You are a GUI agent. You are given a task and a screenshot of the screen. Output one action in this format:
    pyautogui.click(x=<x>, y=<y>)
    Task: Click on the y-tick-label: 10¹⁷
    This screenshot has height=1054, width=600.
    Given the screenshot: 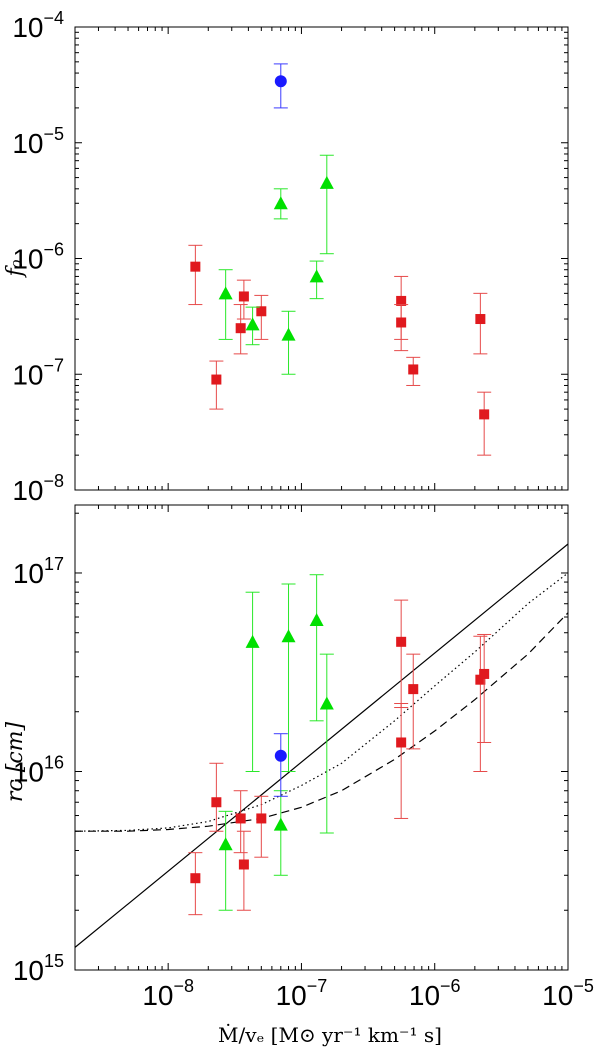 What is the action you would take?
    pyautogui.click(x=38, y=571)
    